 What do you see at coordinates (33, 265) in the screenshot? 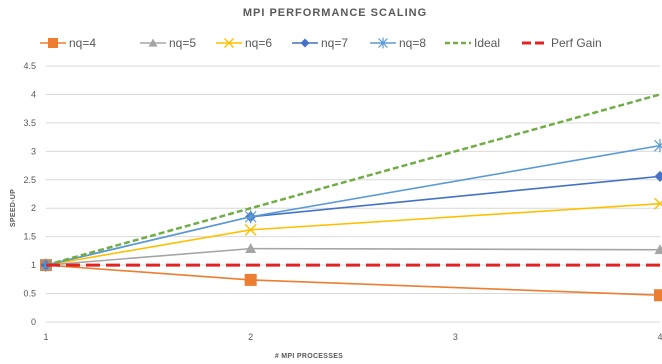
I see `y-tick-label: 1` at bounding box center [33, 265].